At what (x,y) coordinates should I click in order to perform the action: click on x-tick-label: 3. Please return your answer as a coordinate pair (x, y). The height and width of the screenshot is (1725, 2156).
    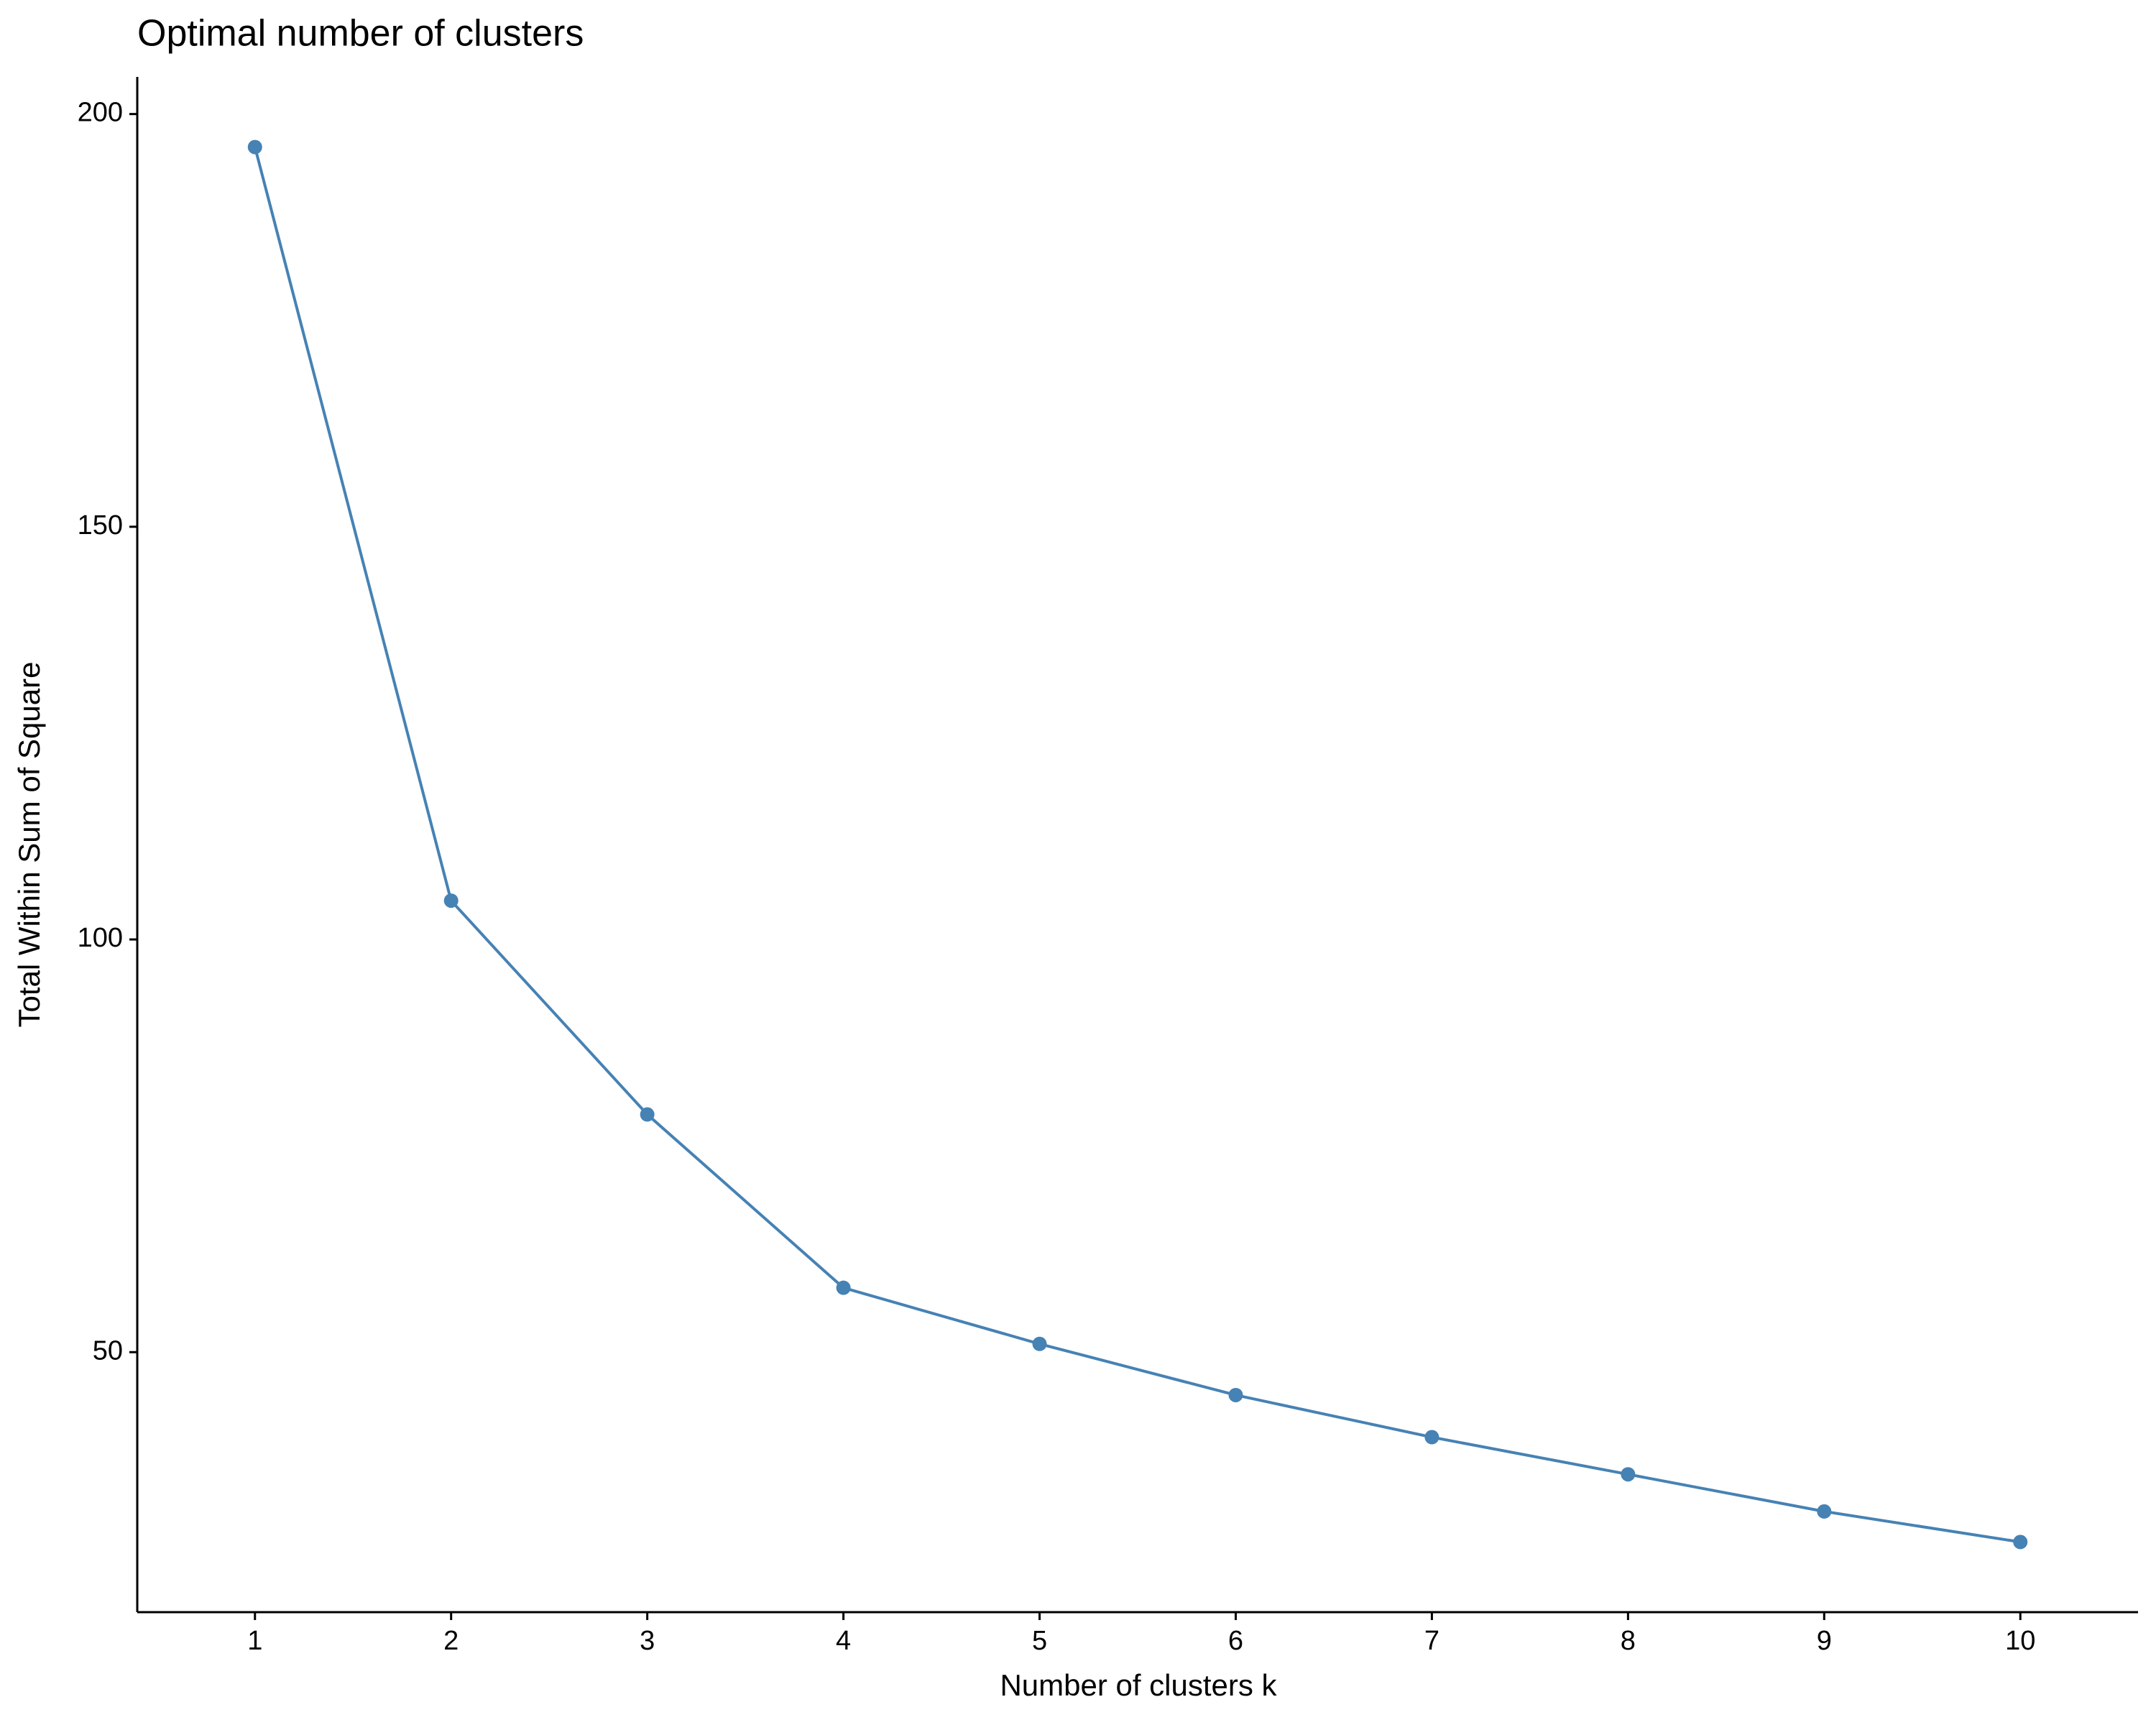
    Looking at the image, I should click on (648, 1641).